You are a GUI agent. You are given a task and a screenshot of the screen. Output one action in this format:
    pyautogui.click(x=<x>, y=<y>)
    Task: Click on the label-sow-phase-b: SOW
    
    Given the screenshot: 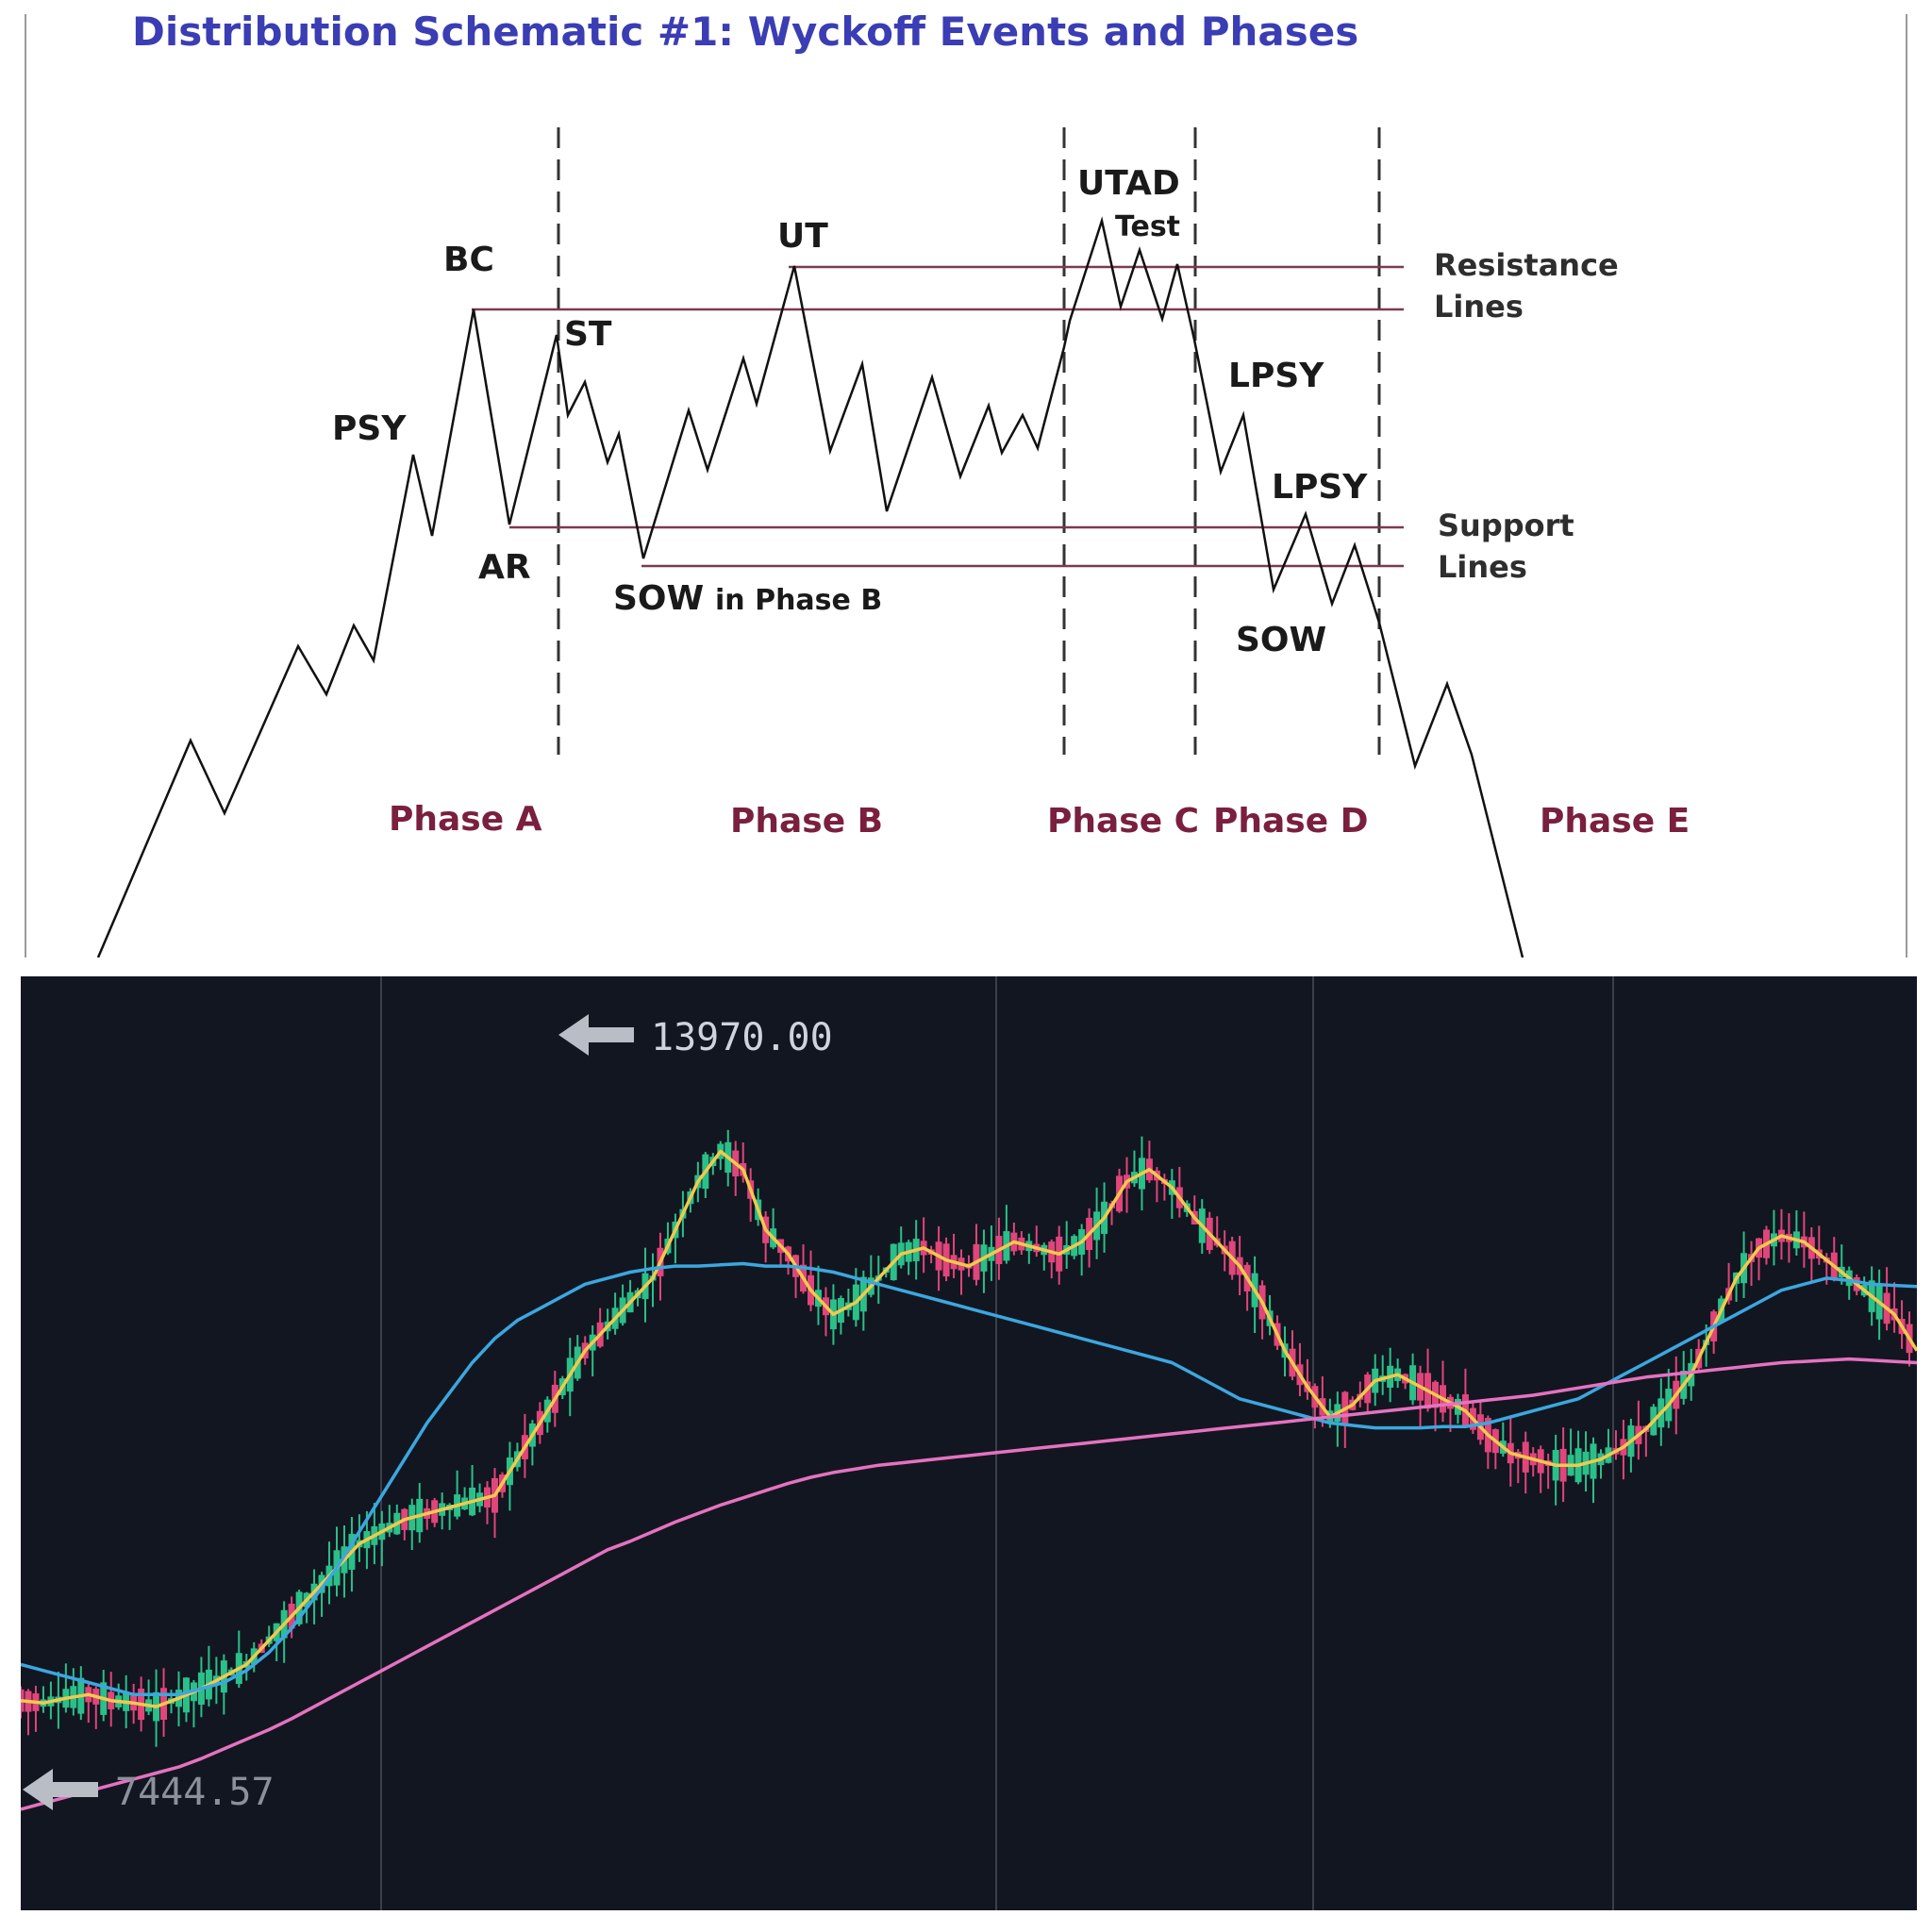 What is the action you would take?
    pyautogui.click(x=659, y=599)
    